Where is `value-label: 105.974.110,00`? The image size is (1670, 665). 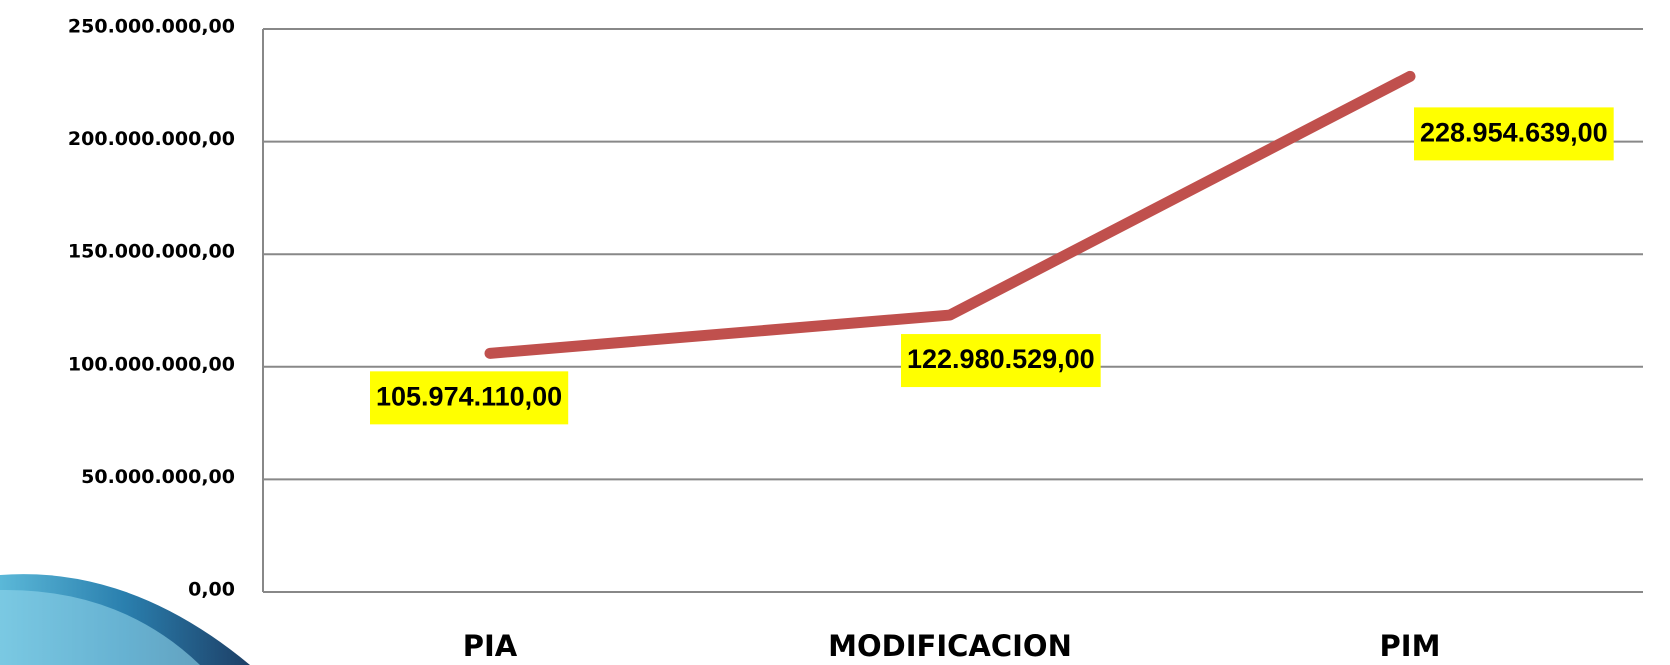
value-label: 105.974.110,00 is located at coordinates (469, 396).